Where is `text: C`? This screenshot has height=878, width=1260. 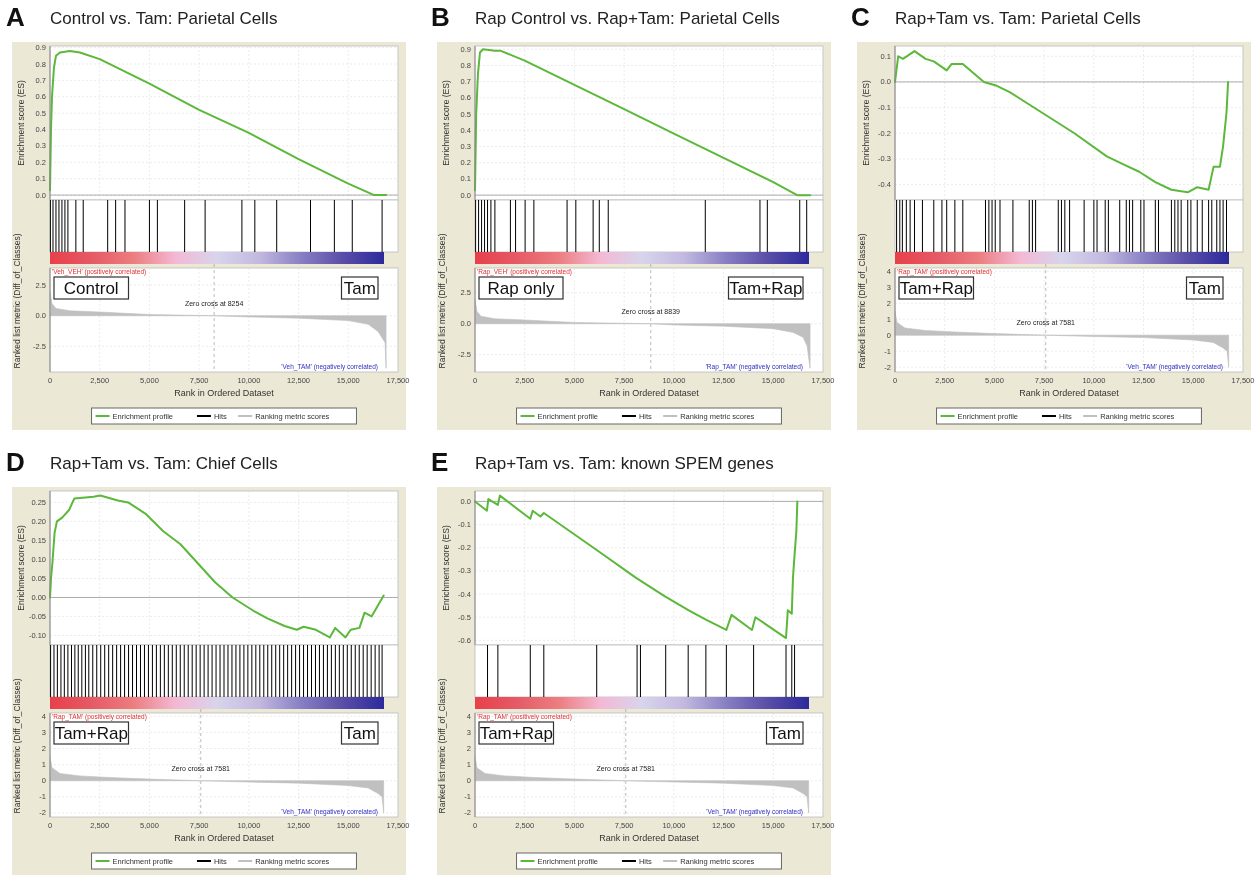
text: C is located at coordinates (860, 17).